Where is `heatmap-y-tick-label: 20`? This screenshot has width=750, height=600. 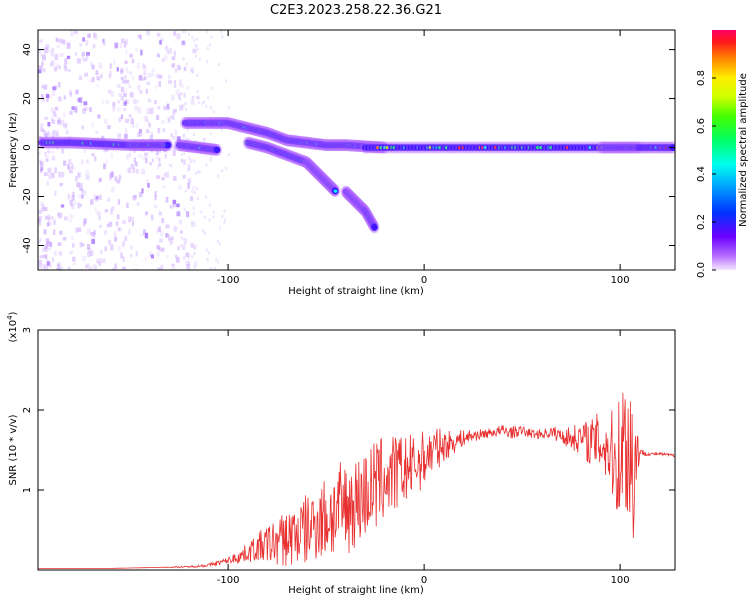 heatmap-y-tick-label: 20 is located at coordinates (27, 98).